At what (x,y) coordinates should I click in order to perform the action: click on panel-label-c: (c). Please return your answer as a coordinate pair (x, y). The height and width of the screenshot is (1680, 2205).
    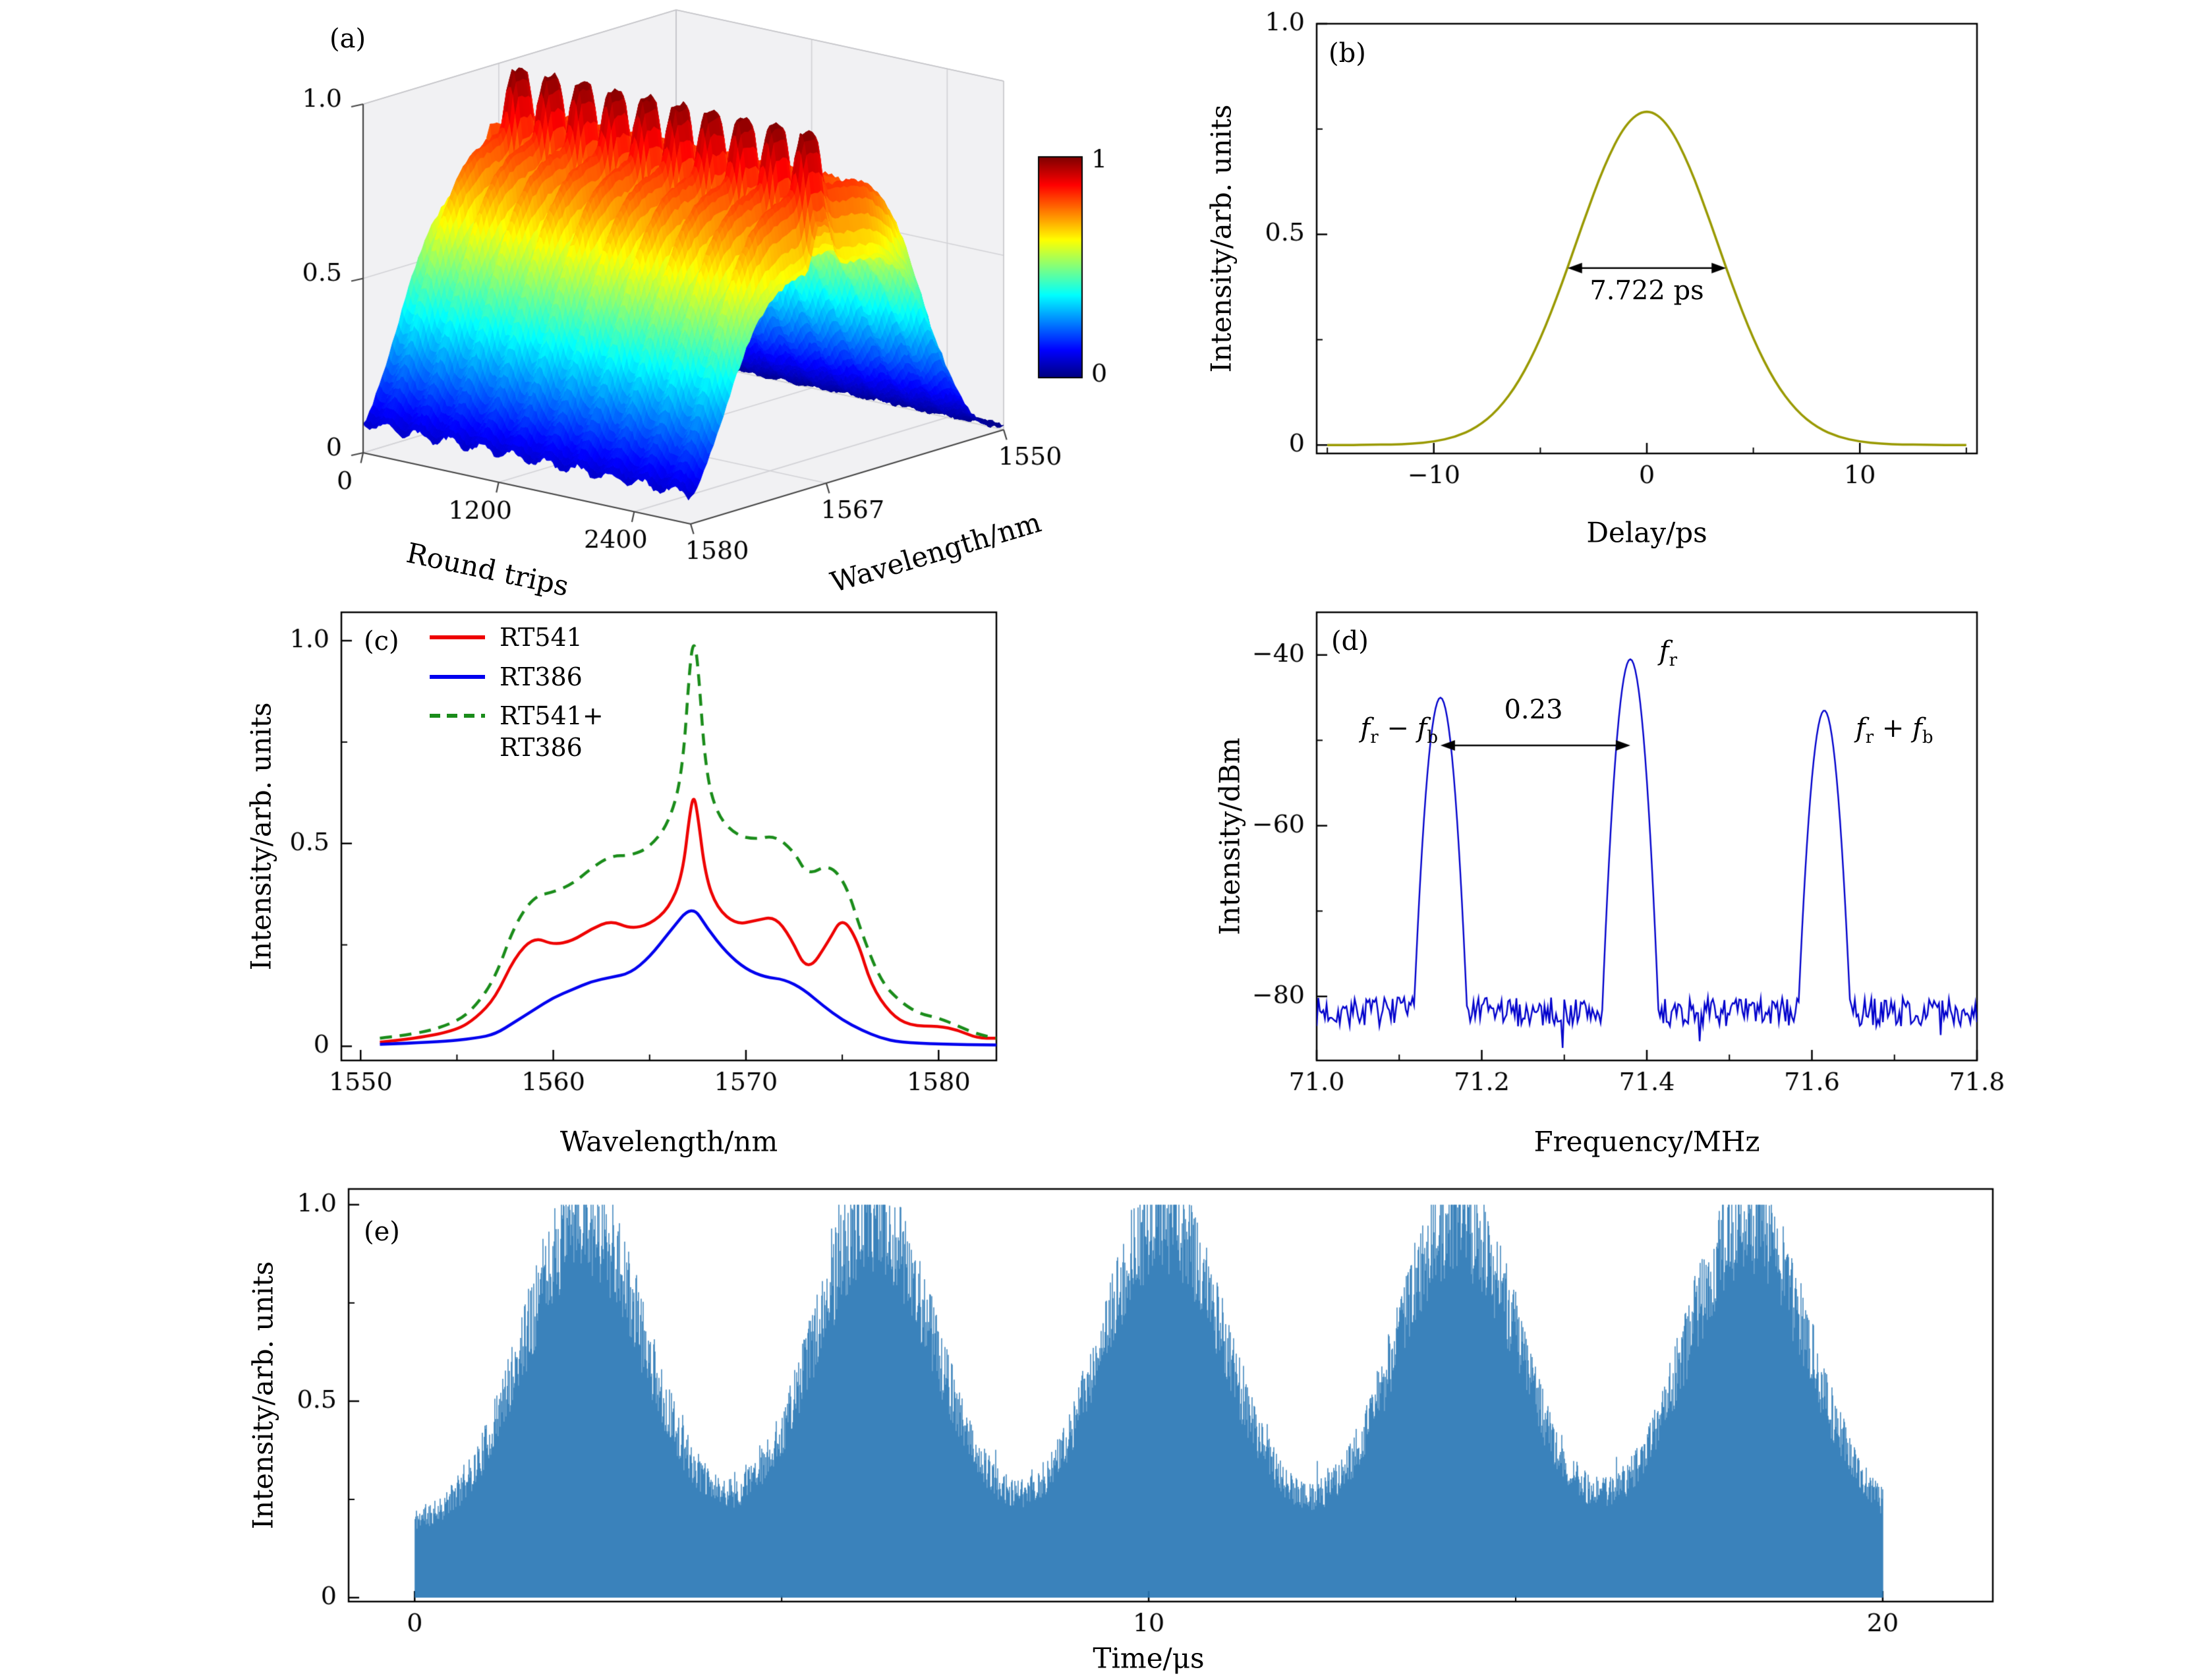
    Looking at the image, I should click on (381, 641).